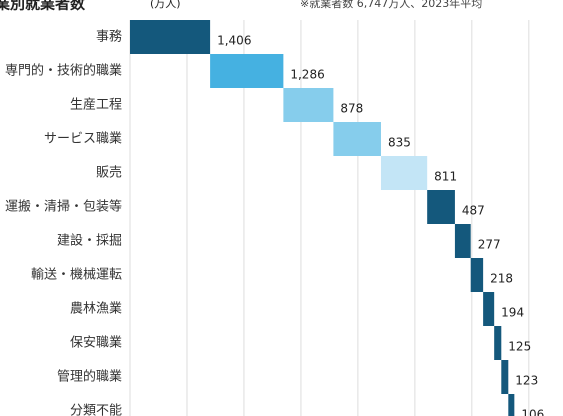  What do you see at coordinates (76, 275) in the screenshot?
I see `category-label: 輸送・機械運転` at bounding box center [76, 275].